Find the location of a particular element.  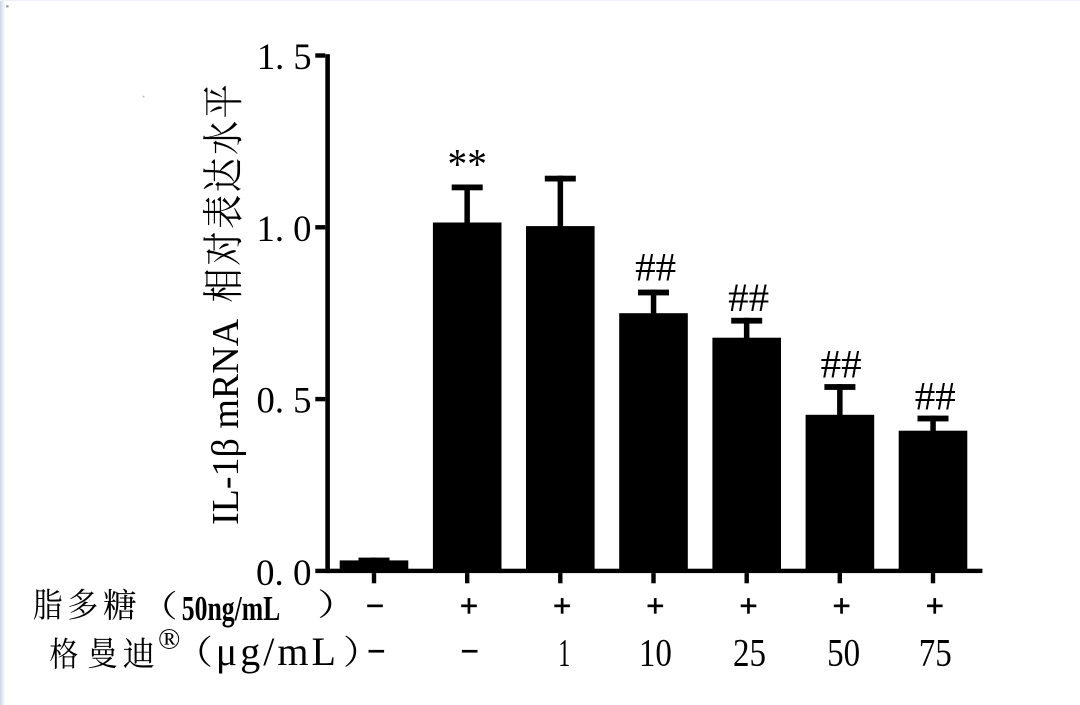

svg-text: μg/mL is located at coordinates (277, 651).